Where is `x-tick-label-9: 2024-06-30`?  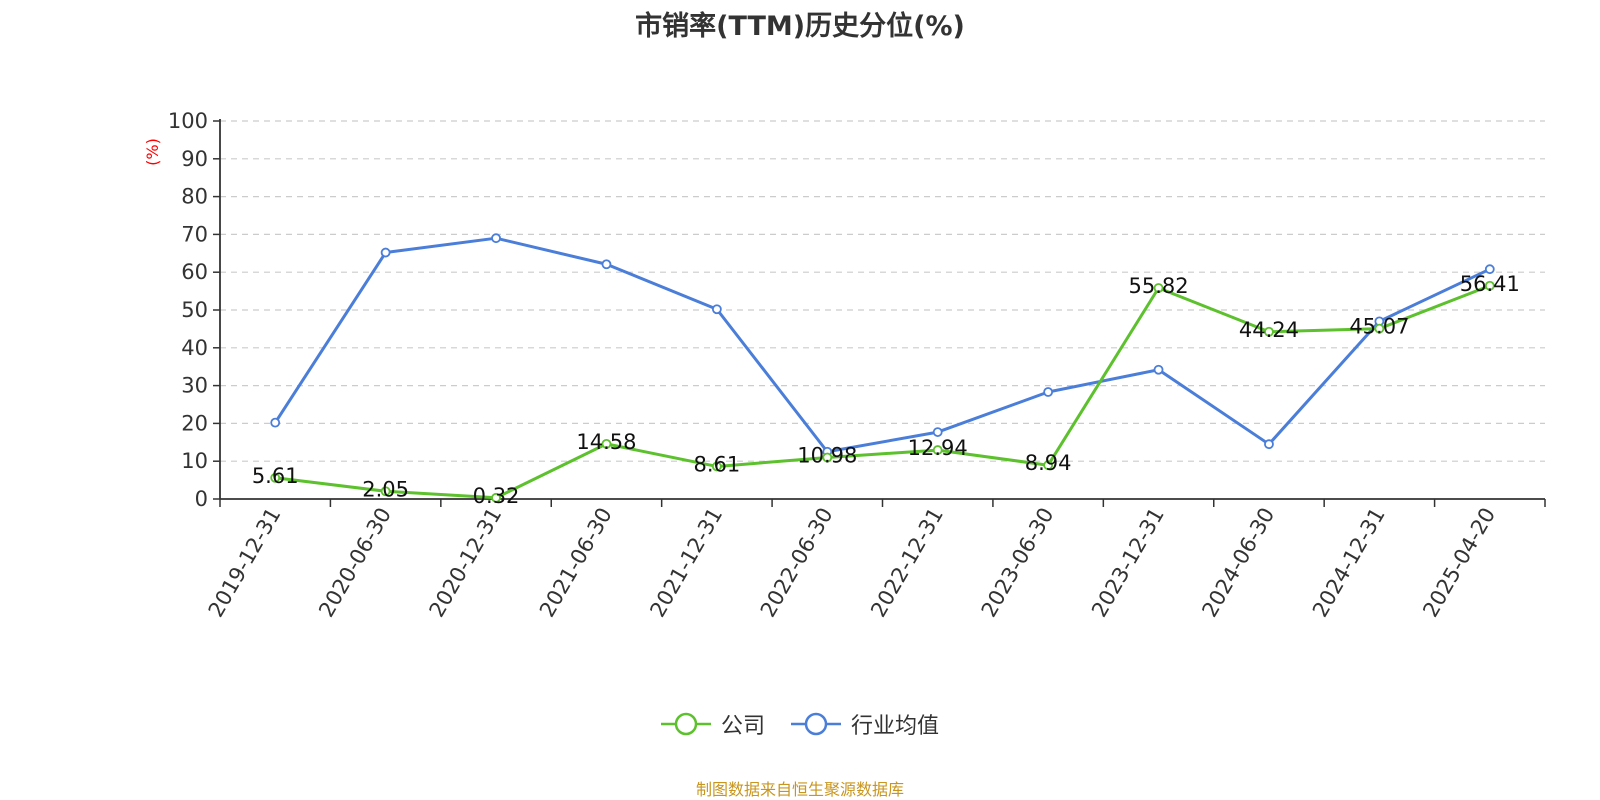
x-tick-label-9: 2024-06-30 is located at coordinates (1238, 563).